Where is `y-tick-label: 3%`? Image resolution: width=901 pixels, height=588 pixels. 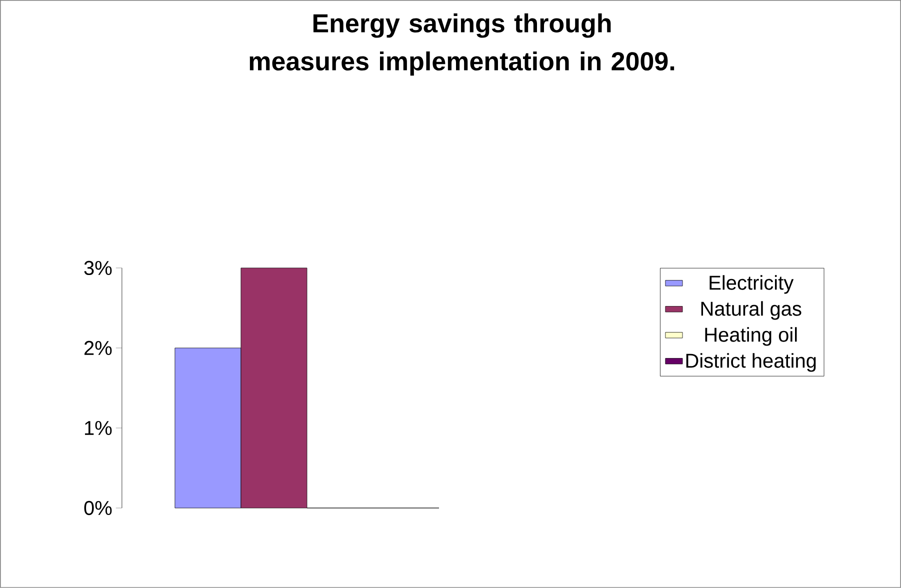
y-tick-label: 3% is located at coordinates (98, 268).